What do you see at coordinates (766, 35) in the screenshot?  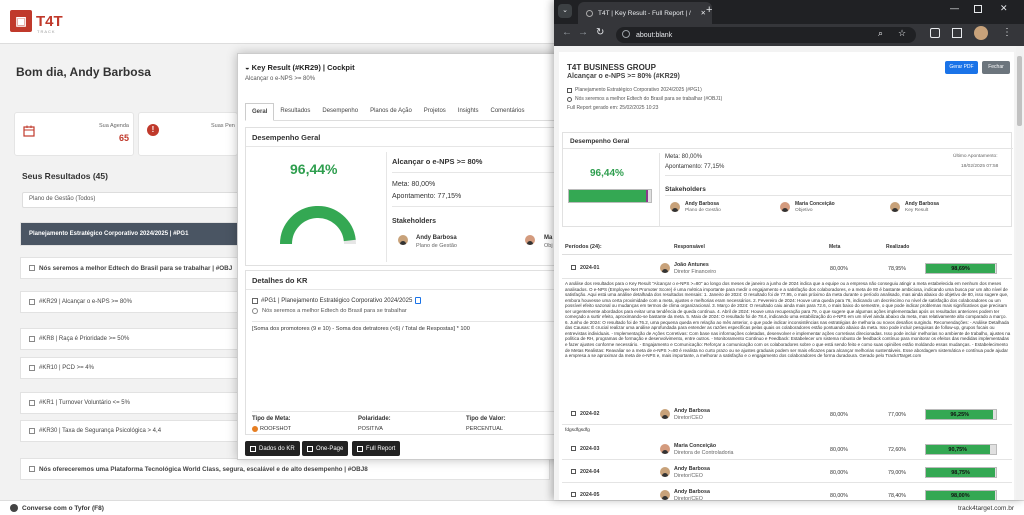 I see `address-bar: about:blank ⌕ ☆` at bounding box center [766, 35].